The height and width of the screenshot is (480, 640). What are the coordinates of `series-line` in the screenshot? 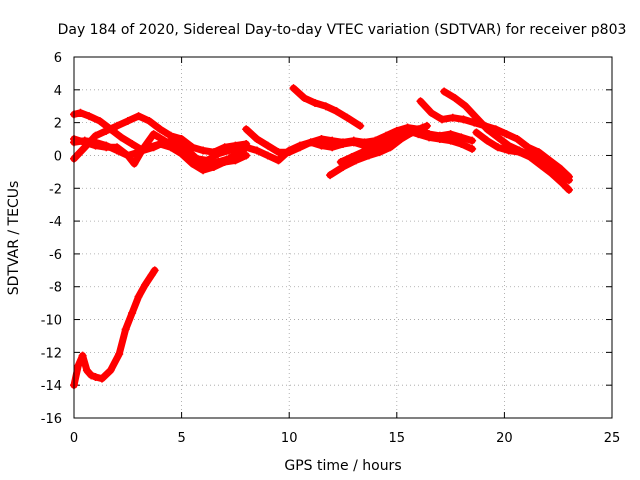 It's located at (359, 145).